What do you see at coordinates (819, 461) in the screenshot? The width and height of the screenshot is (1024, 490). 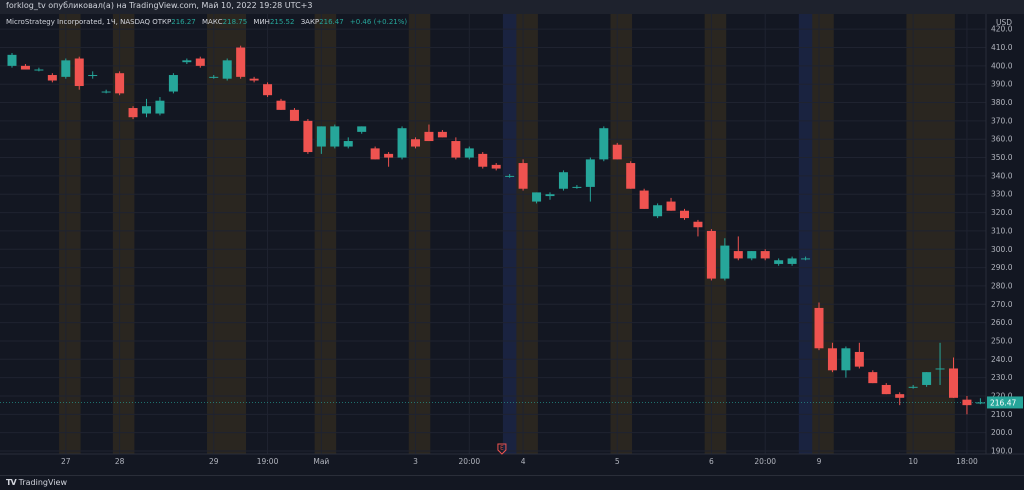 I see `x-tick-label: 9` at bounding box center [819, 461].